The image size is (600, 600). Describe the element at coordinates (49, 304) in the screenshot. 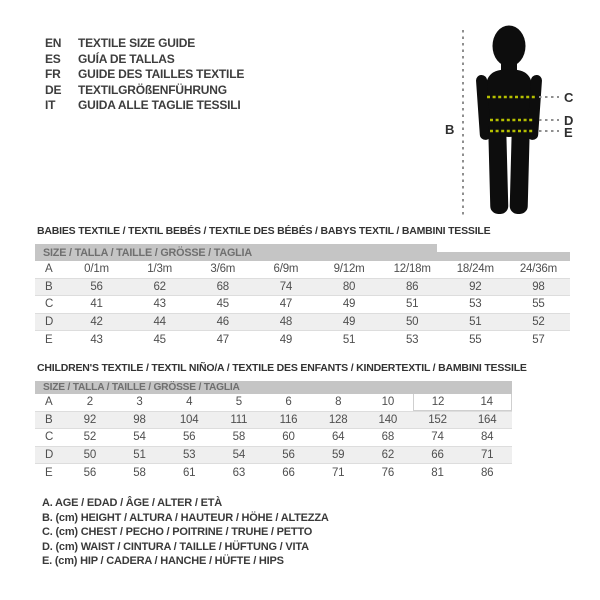

I see `row-label: C` at that location.